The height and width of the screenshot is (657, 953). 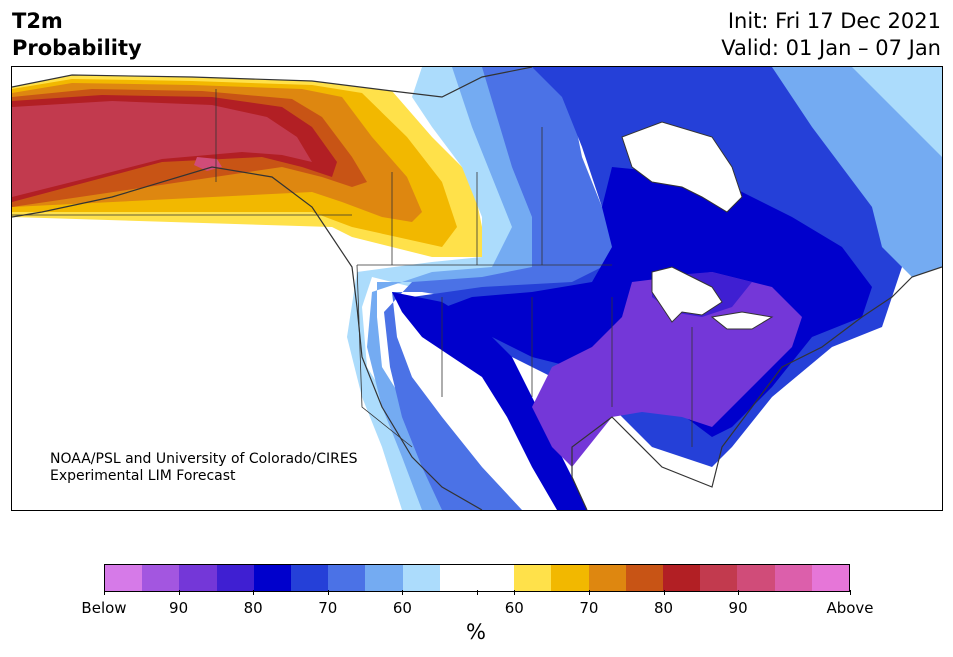 What do you see at coordinates (77, 48) in the screenshot?
I see `title-quantity: Probability` at bounding box center [77, 48].